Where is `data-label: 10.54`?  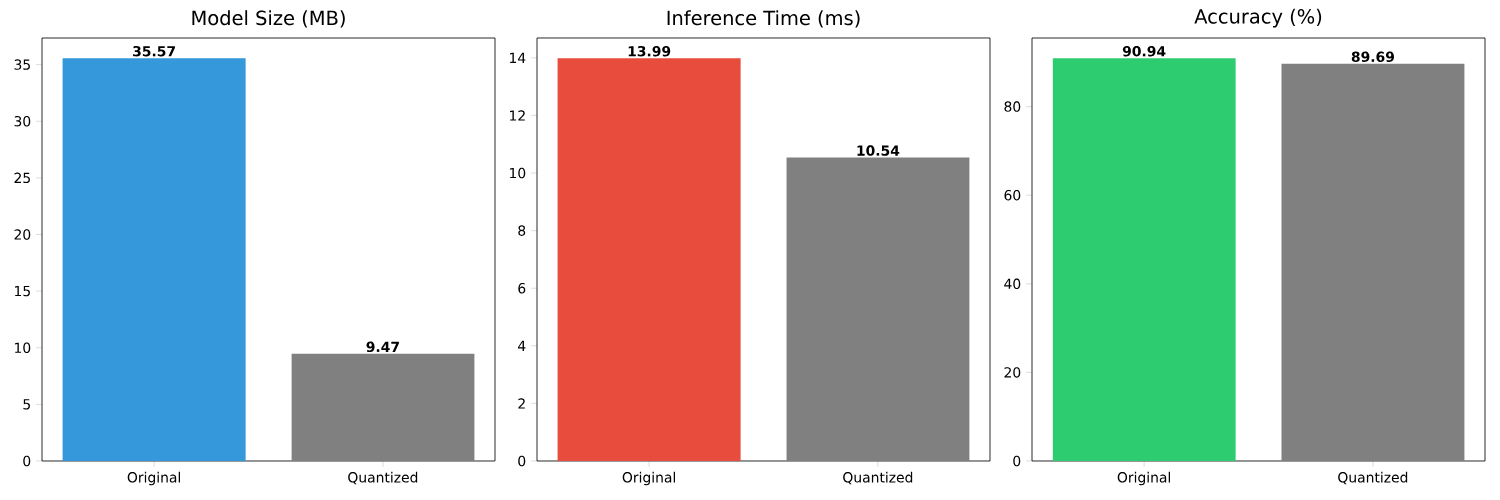 data-label: 10.54 is located at coordinates (878, 150).